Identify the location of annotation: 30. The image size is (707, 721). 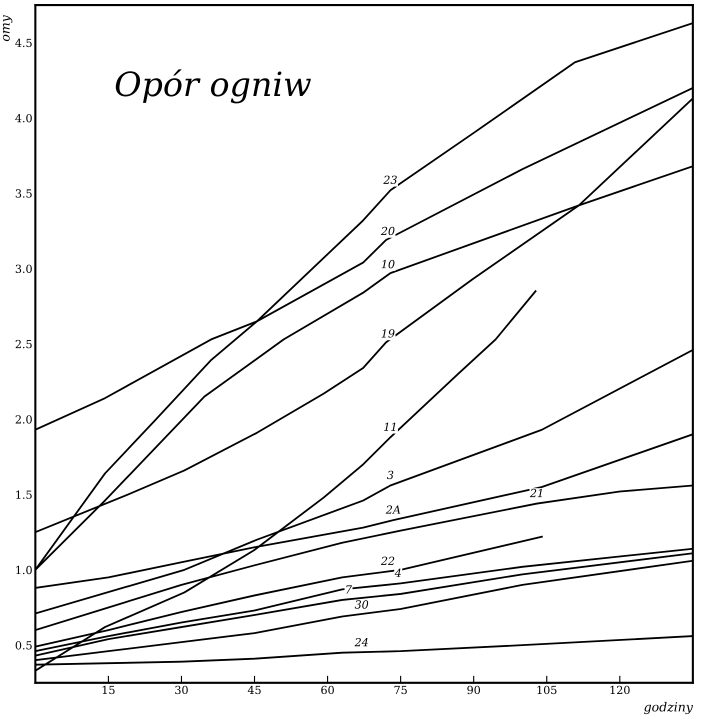
(361, 604).